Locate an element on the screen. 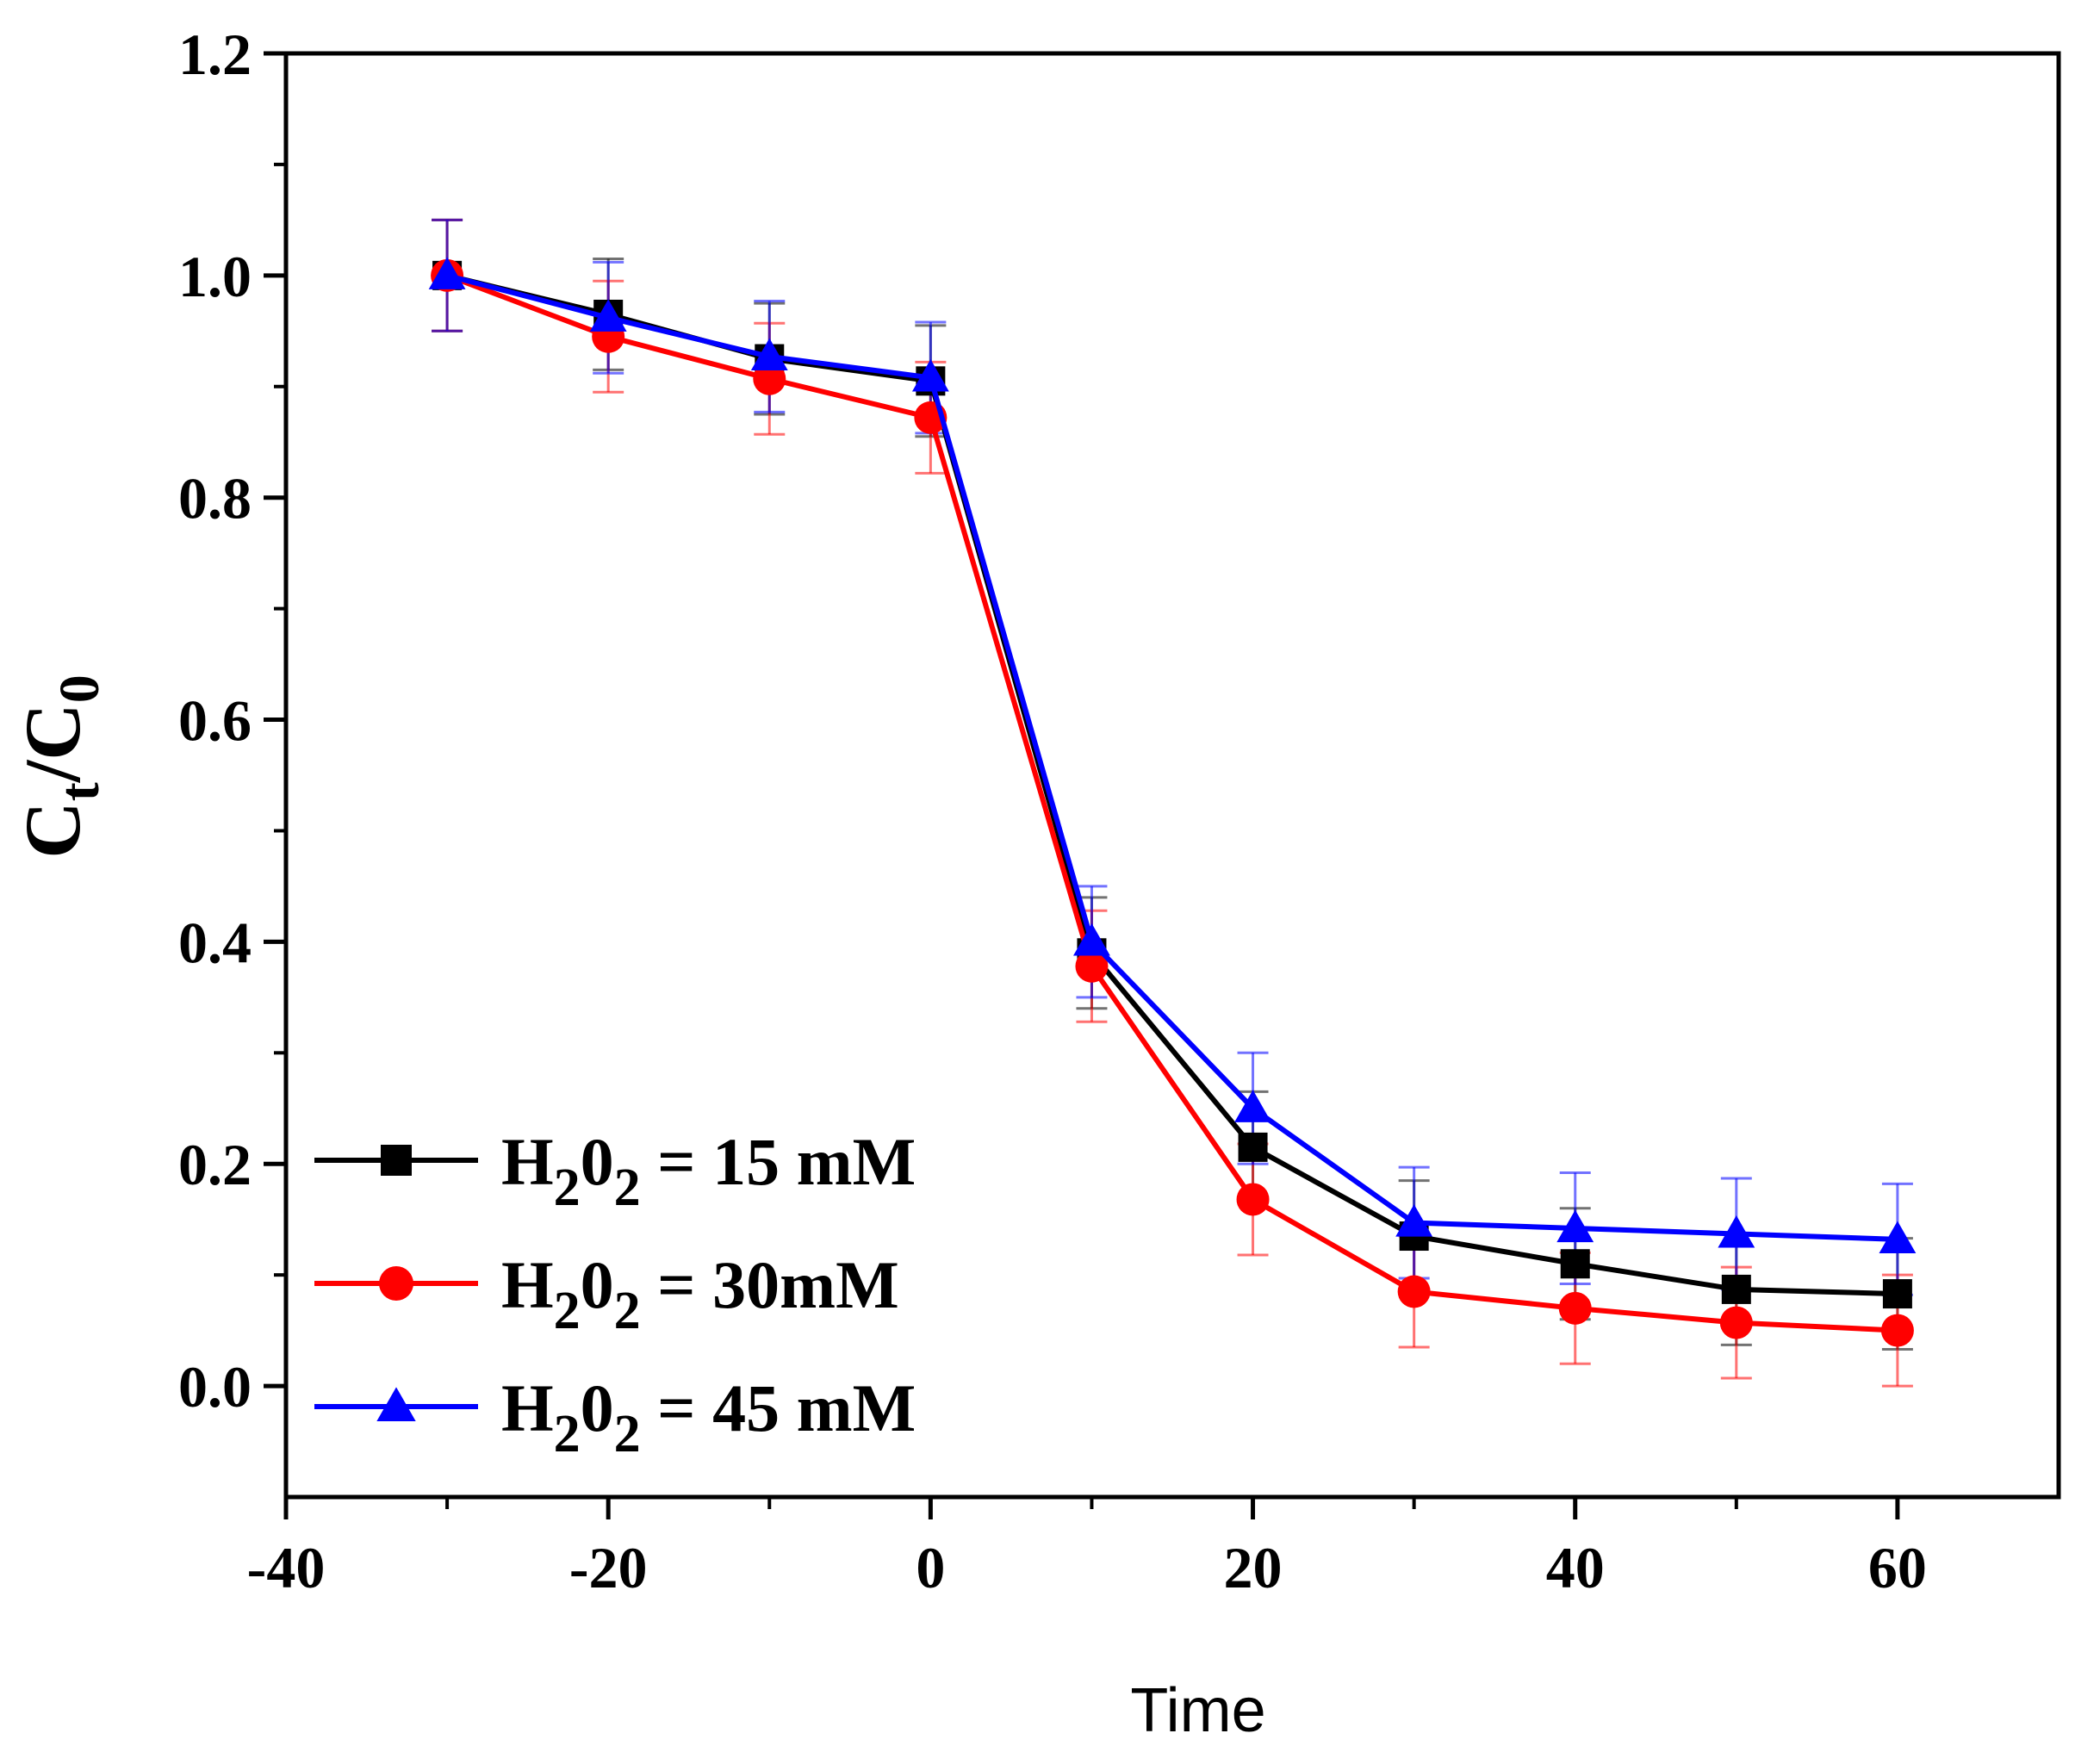 This screenshot has height=1752, width=2100. legend-item-3: H202 = 45 mM is located at coordinates (615, 1416).